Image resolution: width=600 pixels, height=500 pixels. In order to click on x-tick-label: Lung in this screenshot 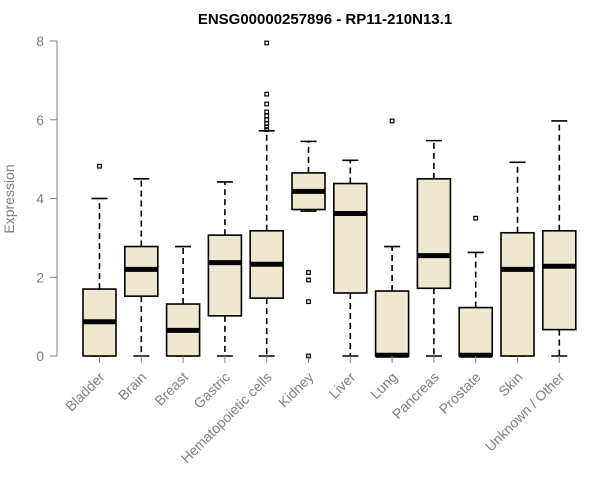, I will do `click(383, 385)`.